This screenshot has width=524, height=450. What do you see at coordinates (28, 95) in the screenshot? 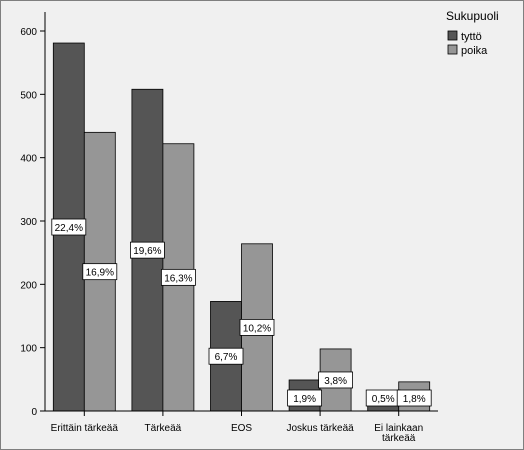
I see `y-tick-label: 500` at bounding box center [28, 95].